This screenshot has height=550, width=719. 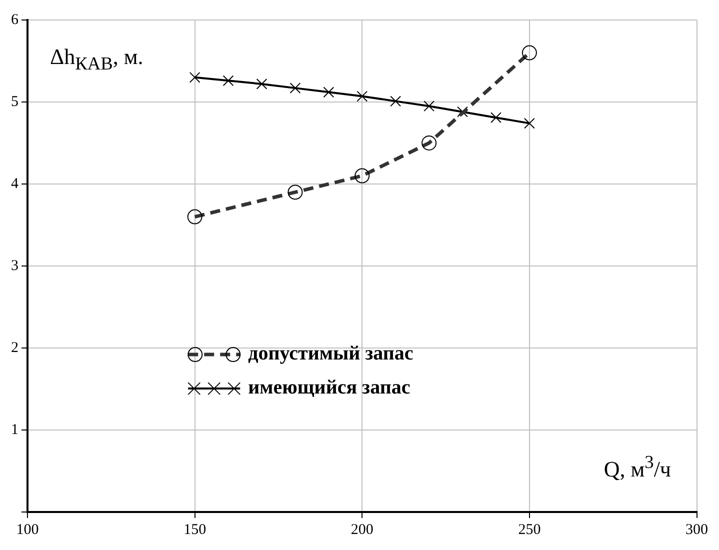 I want to click on y-tick-label: 1, so click(x=14, y=430).